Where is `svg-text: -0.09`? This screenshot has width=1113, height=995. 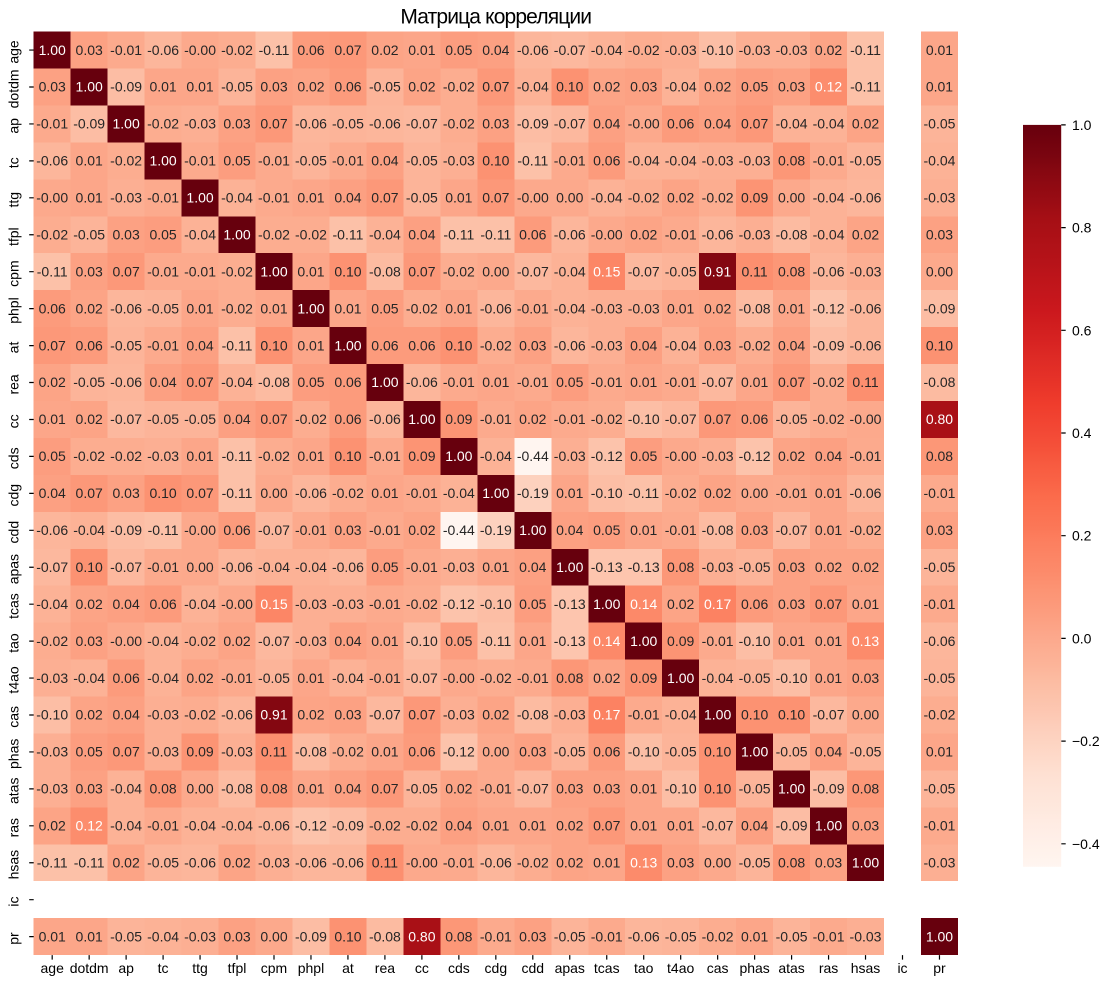
svg-text: -0.09 is located at coordinates (126, 87).